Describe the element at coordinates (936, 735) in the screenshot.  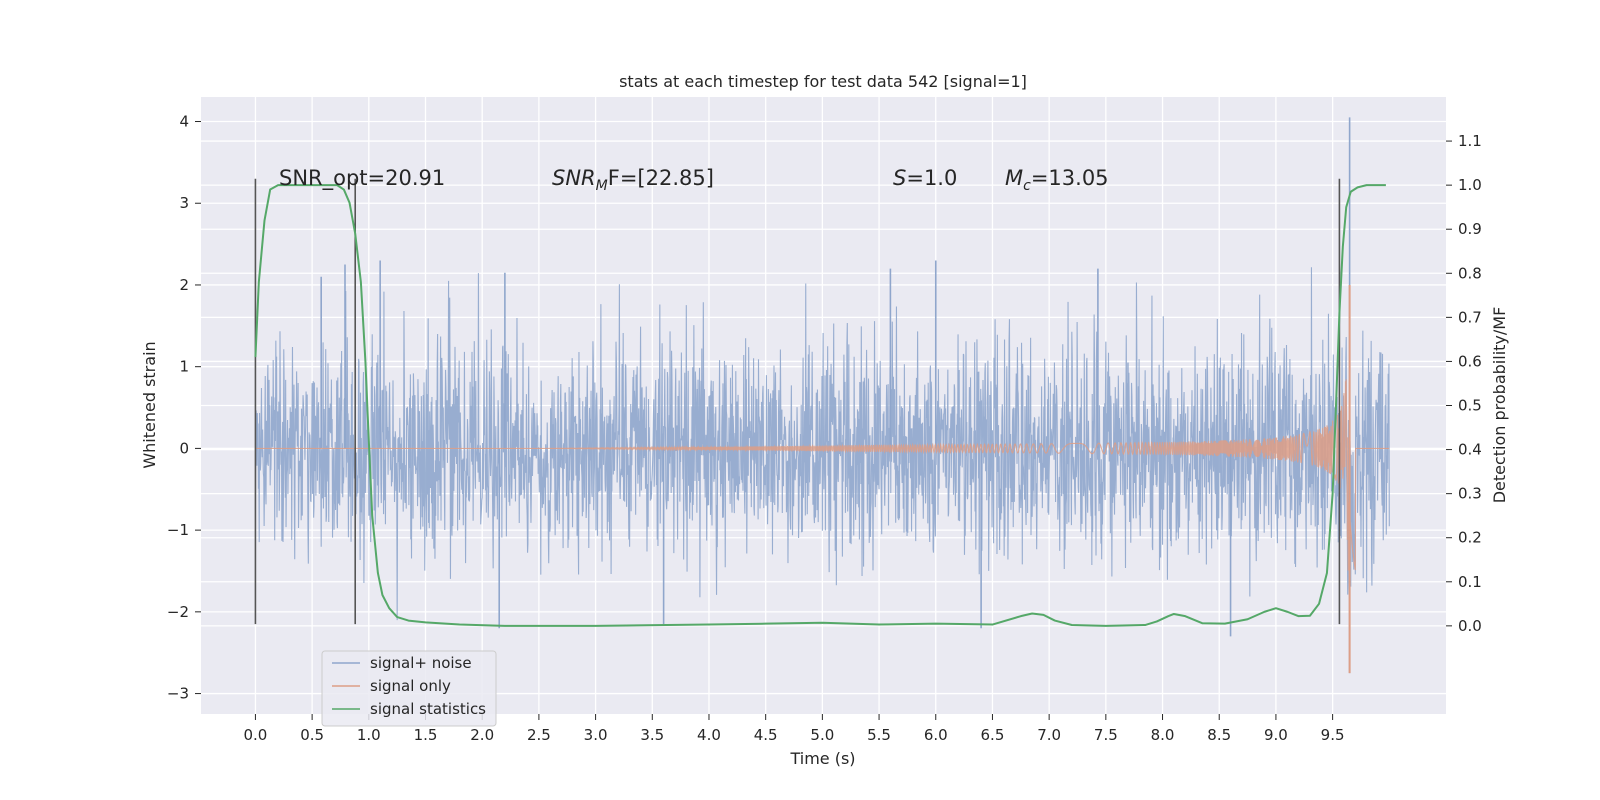
I see `x-tick-label: 6.0` at that location.